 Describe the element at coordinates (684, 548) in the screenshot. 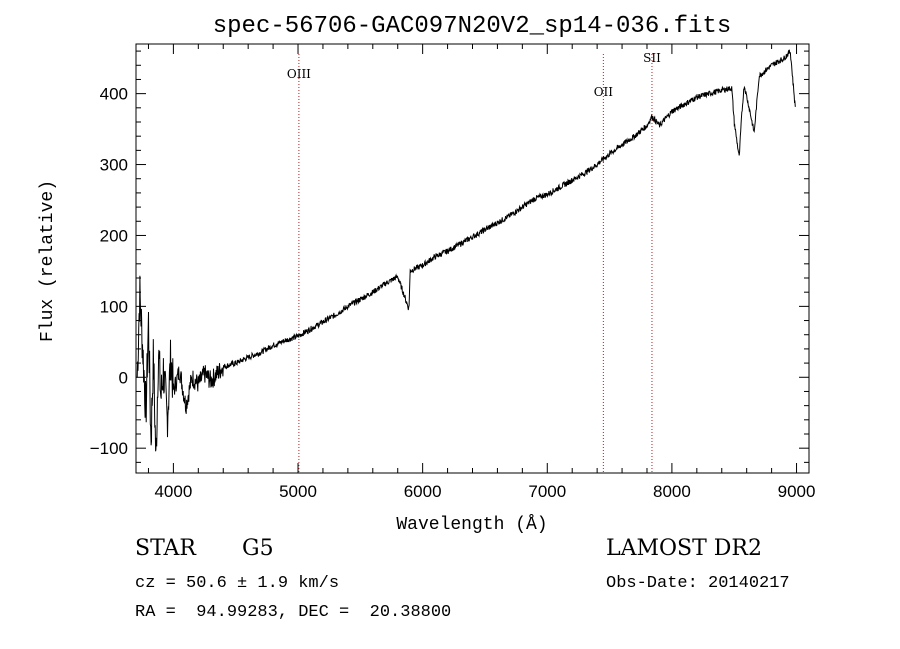

I see `survey-label: LAMOST DR2` at that location.